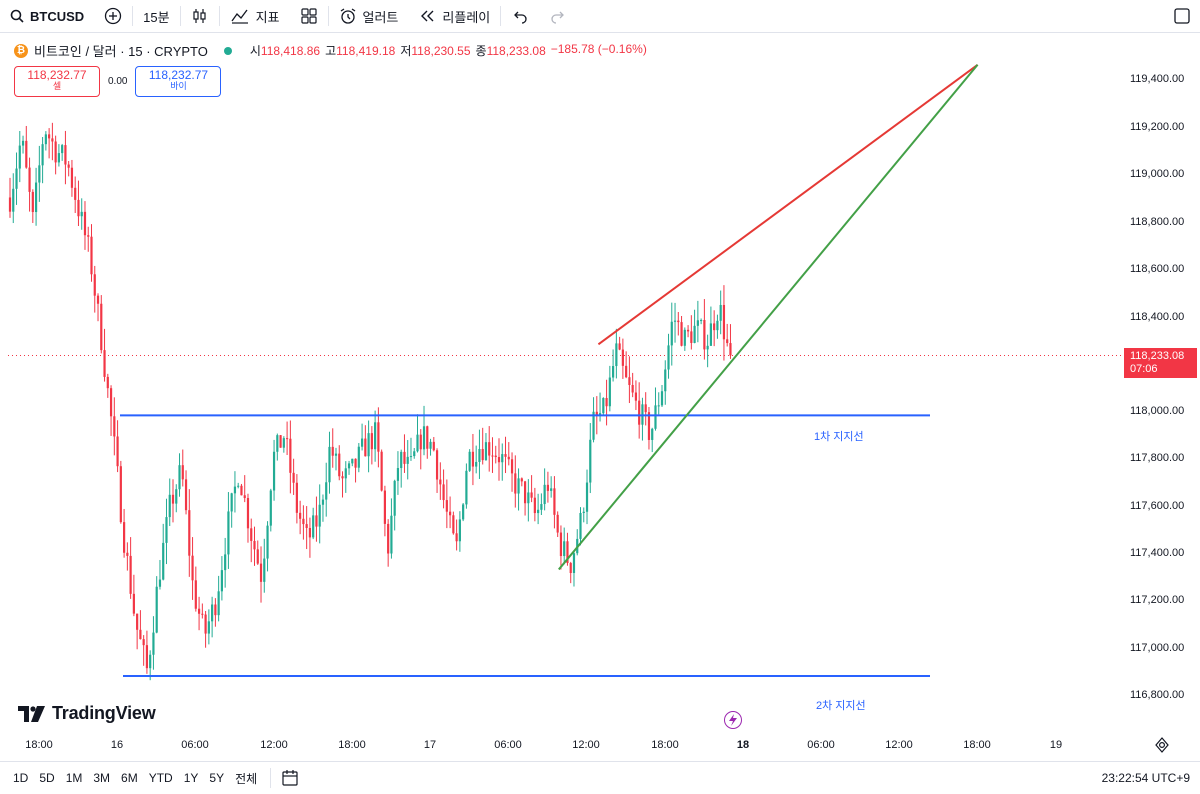 This screenshot has width=1200, height=794. Describe the element at coordinates (180, 16) in the screenshot. I see `toolbar-divider` at that location.